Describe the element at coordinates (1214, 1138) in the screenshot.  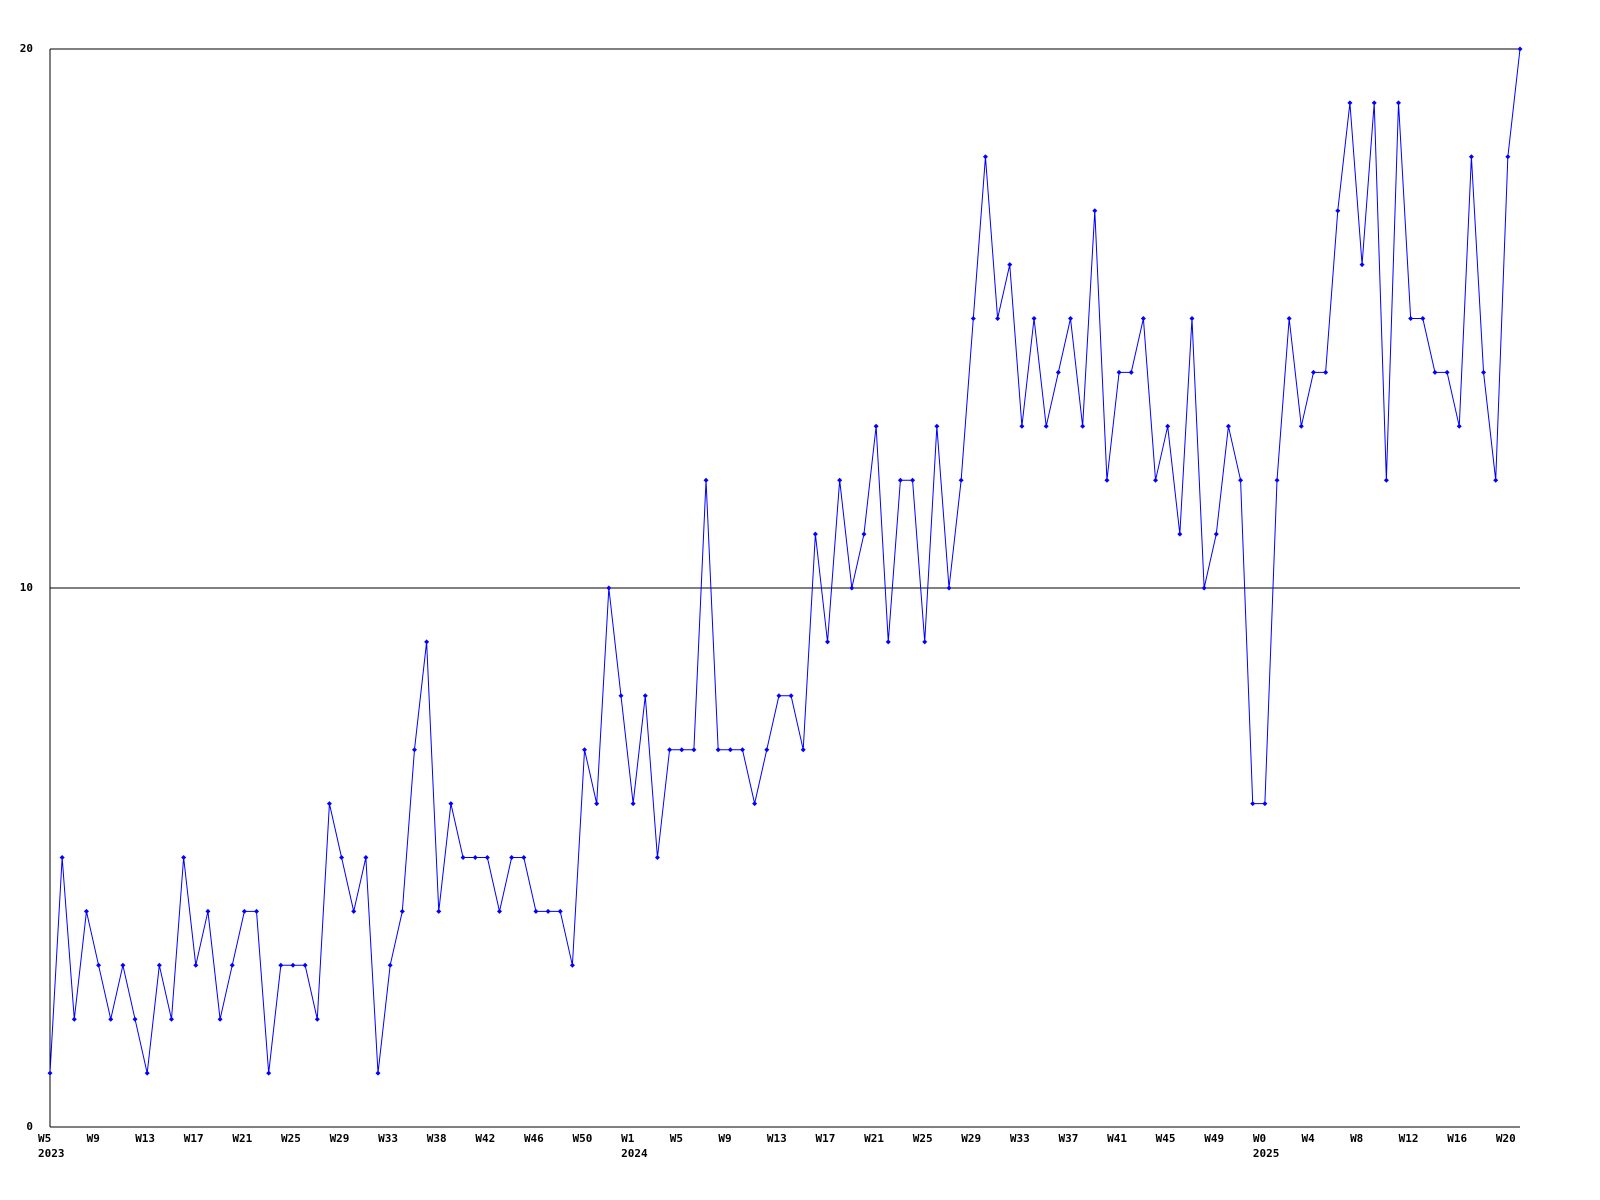
I see `x-tick-label: W49` at that location.